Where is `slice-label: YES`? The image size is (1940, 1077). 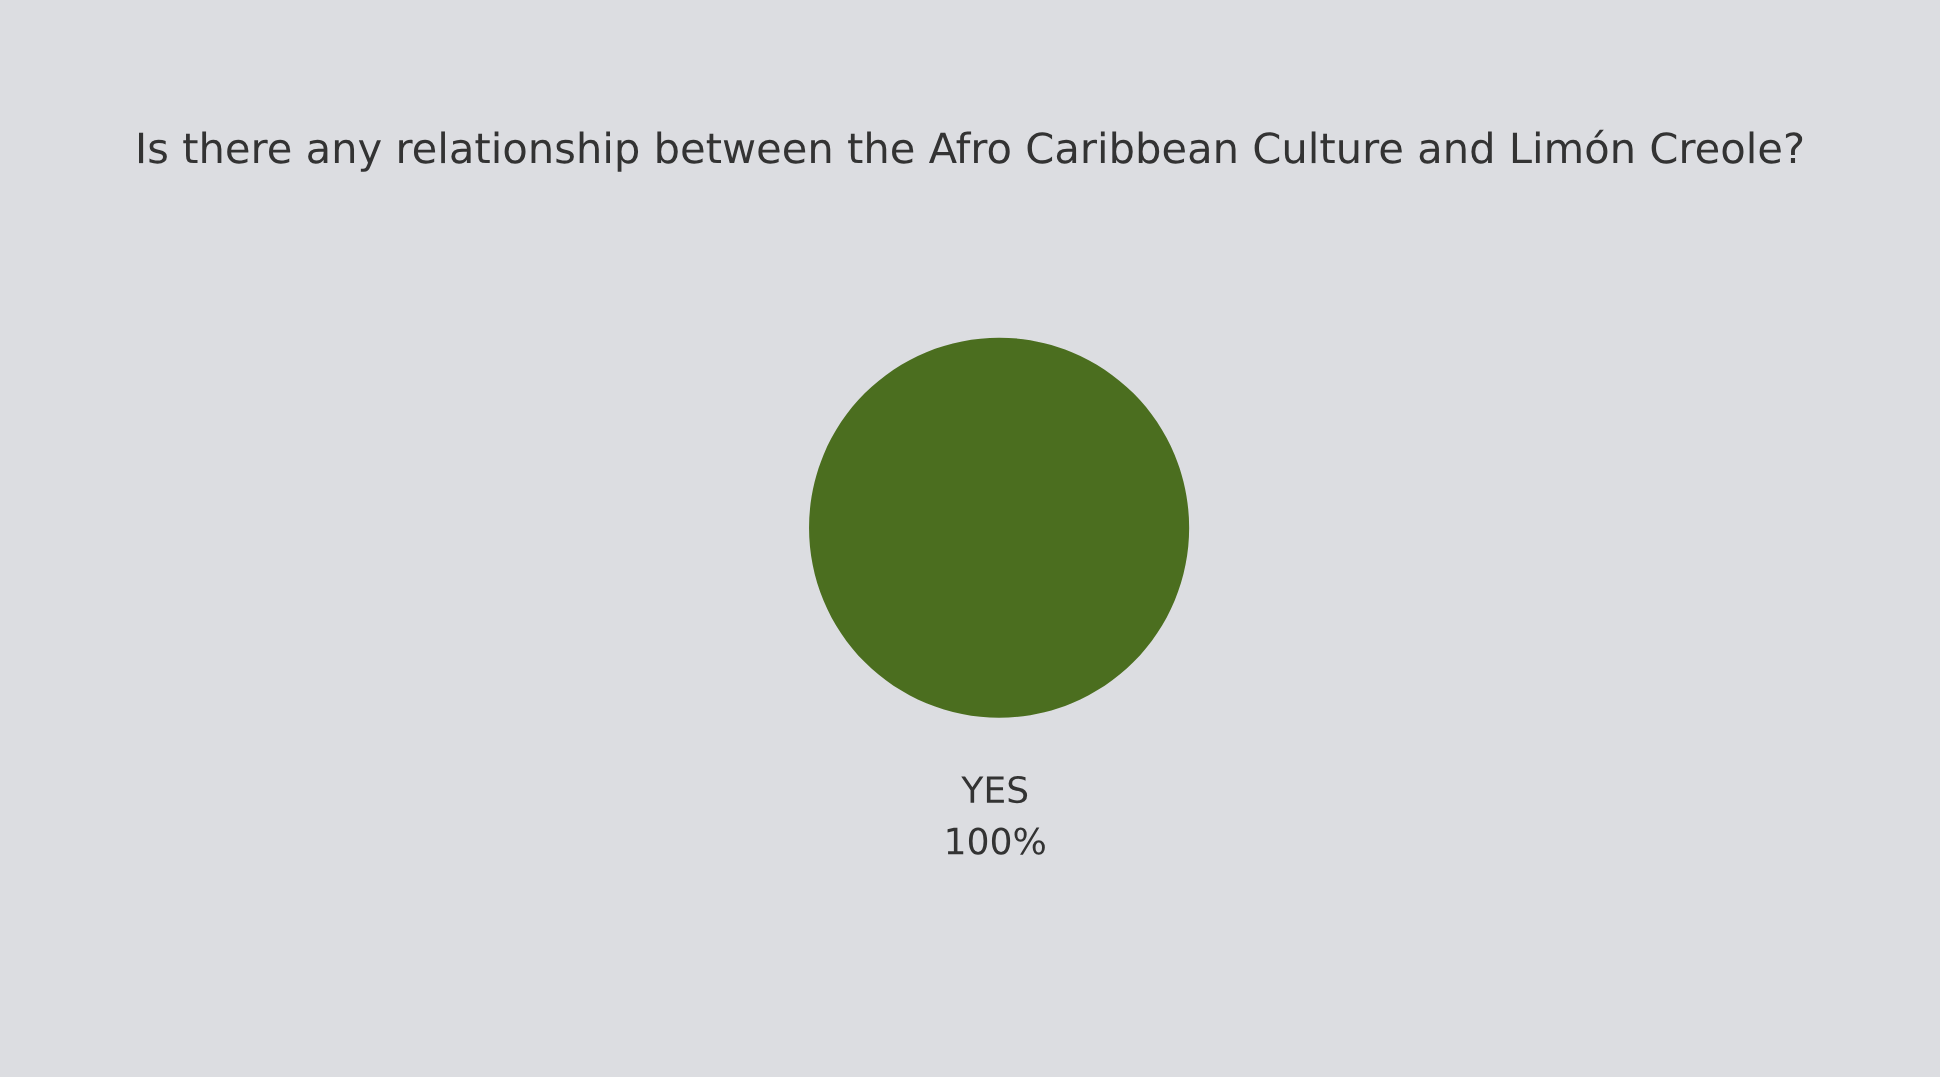 slice-label: YES is located at coordinates (994, 789).